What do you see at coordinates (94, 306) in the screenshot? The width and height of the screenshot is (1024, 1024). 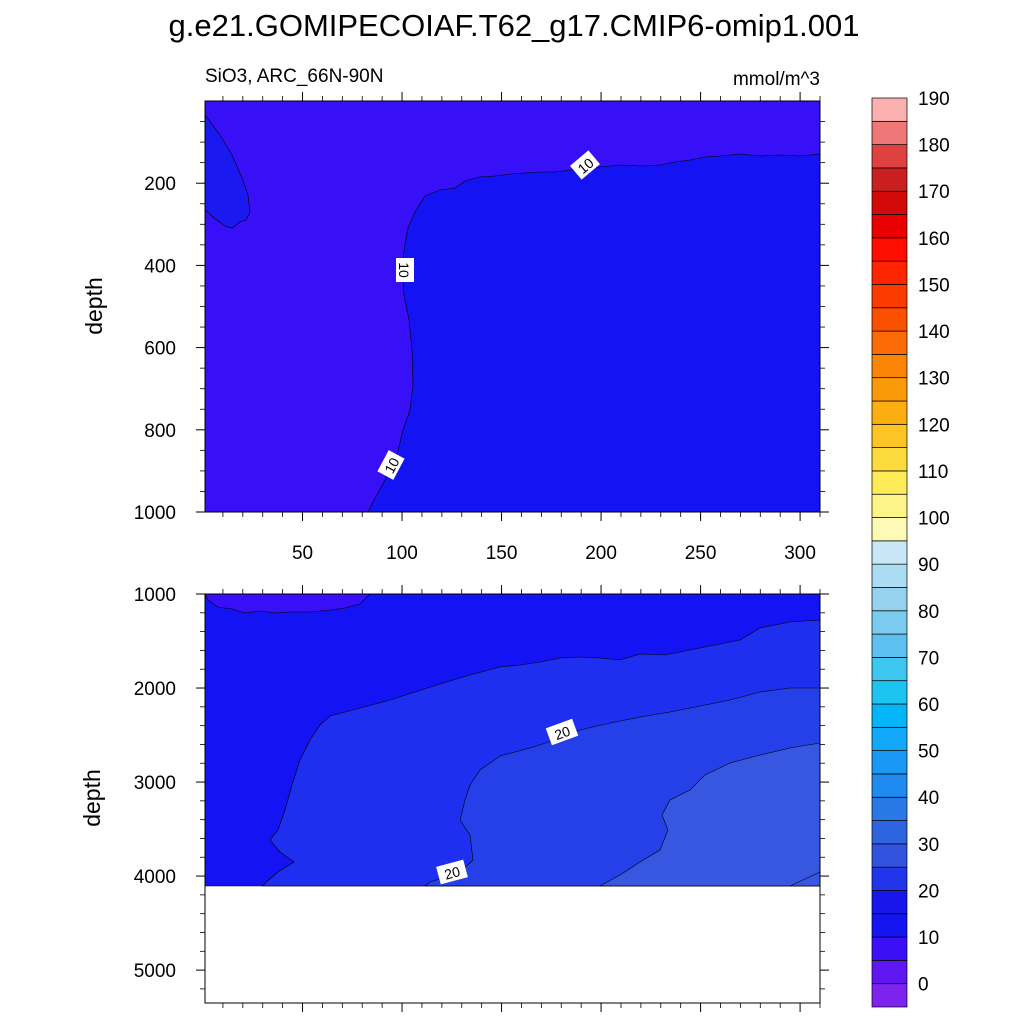 I see `upper-ylabel: depth` at bounding box center [94, 306].